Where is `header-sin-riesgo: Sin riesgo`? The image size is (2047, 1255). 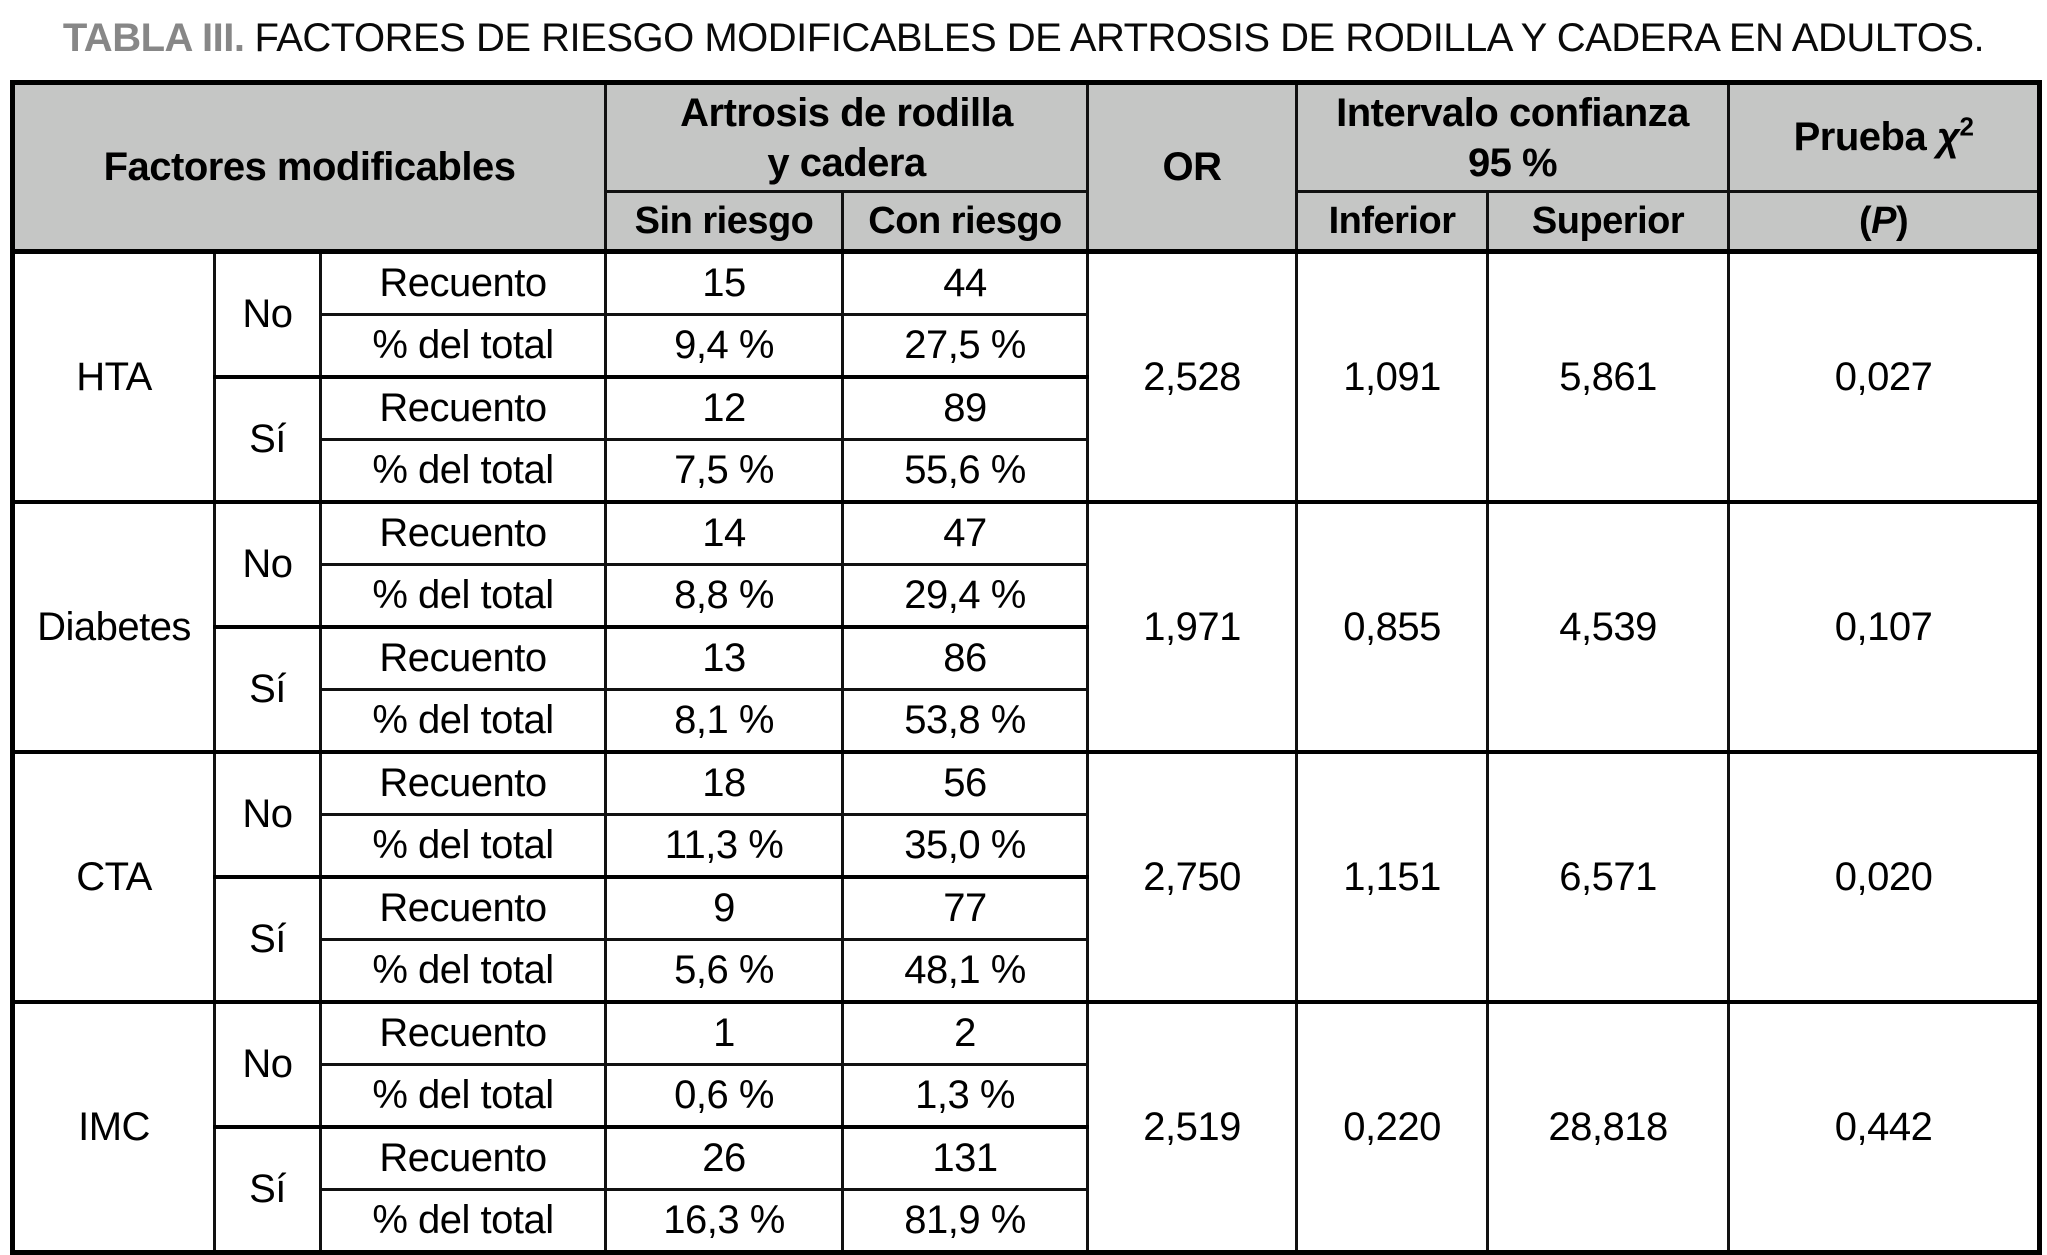
header-sin-riesgo: Sin riesgo is located at coordinates (724, 222).